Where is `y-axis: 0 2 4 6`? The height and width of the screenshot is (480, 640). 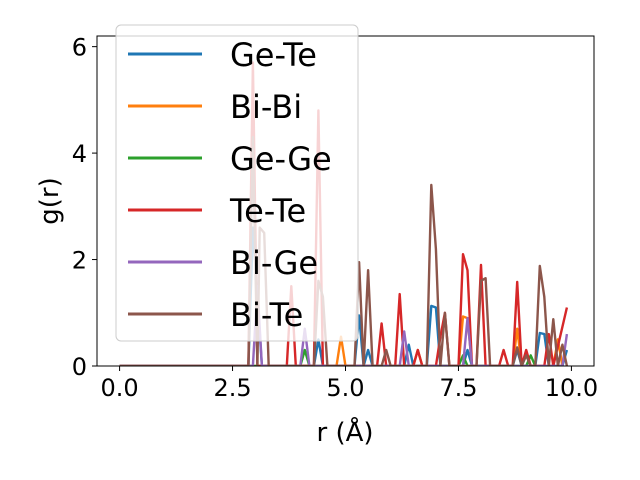
y-axis: 0 2 4 6 is located at coordinates (84, 207).